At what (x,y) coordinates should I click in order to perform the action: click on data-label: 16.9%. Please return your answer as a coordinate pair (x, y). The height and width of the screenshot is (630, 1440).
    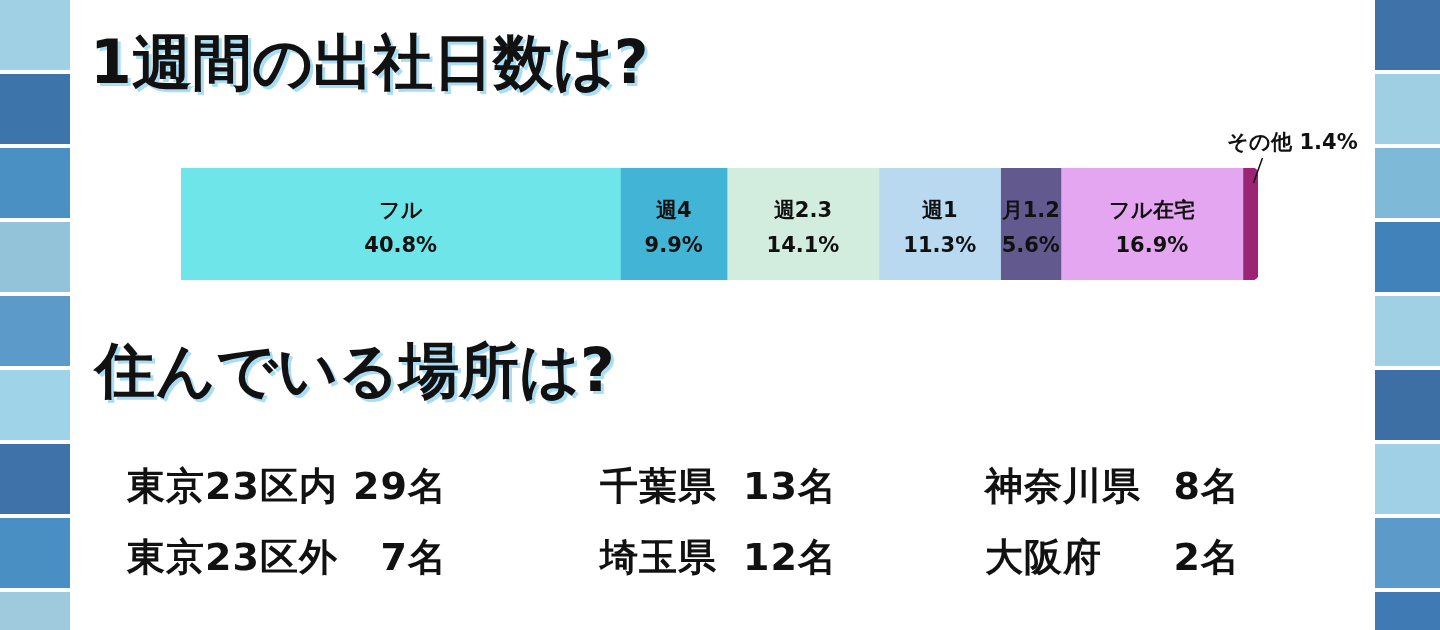
    Looking at the image, I should click on (1152, 245).